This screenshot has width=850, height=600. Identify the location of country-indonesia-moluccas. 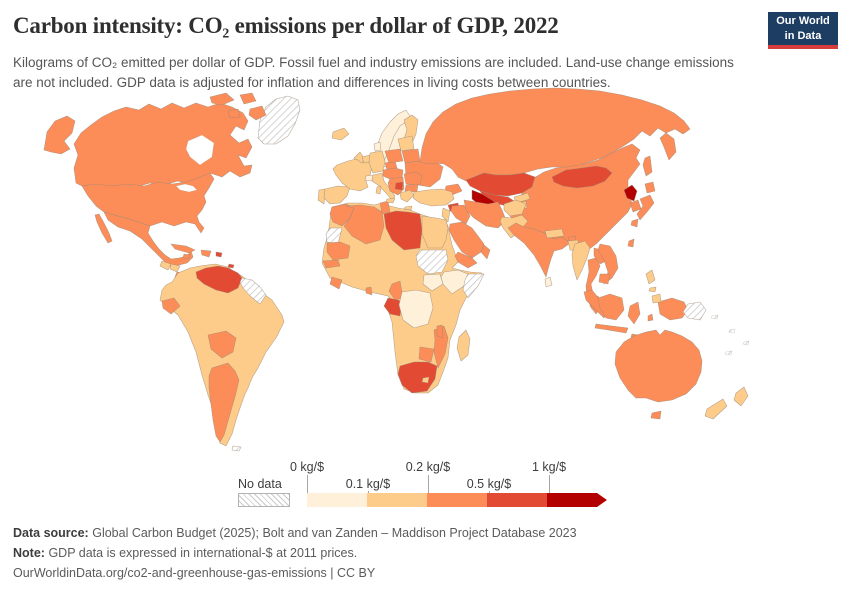
(650, 317).